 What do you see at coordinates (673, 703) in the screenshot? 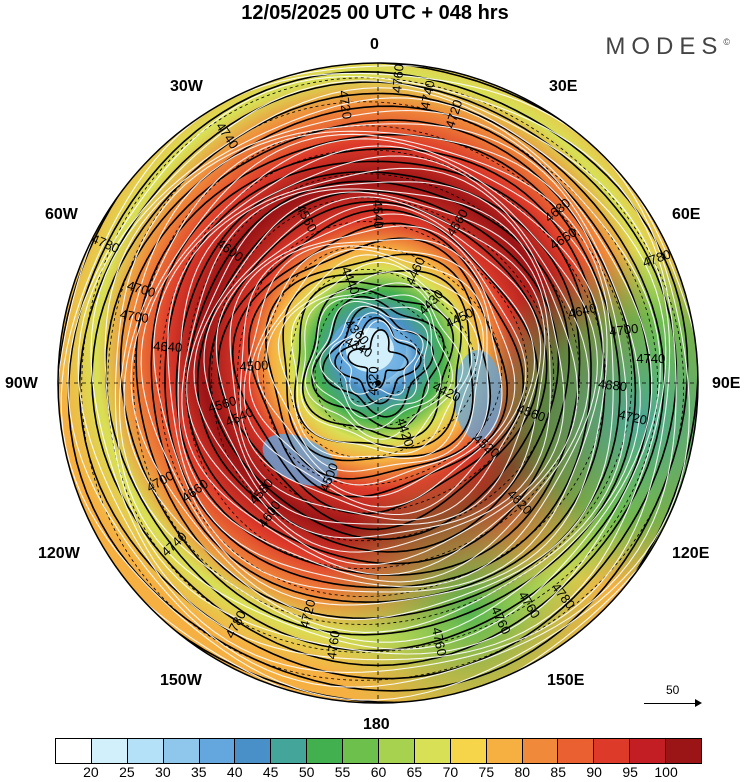
I see `reference-arrow-icon` at bounding box center [673, 703].